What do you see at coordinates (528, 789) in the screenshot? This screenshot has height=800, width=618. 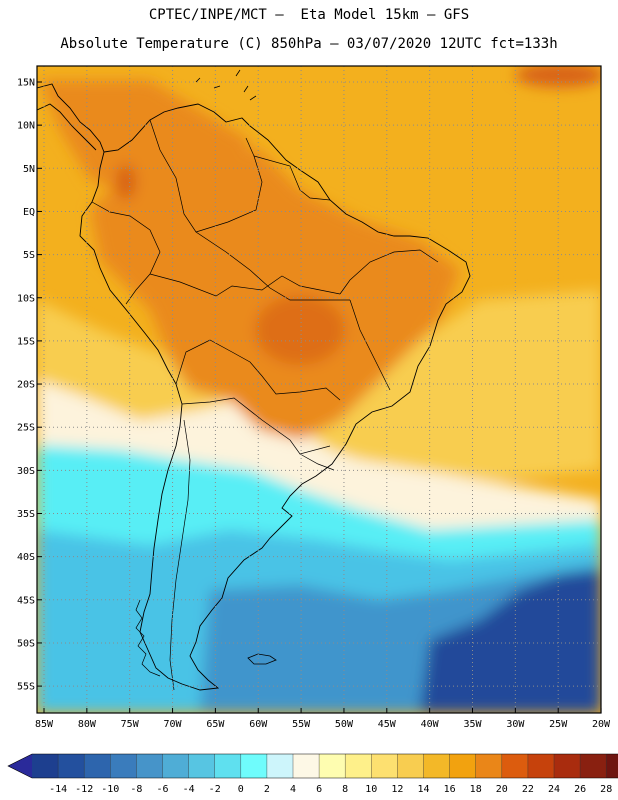 I see `colorbar-label: 22` at bounding box center [528, 789].